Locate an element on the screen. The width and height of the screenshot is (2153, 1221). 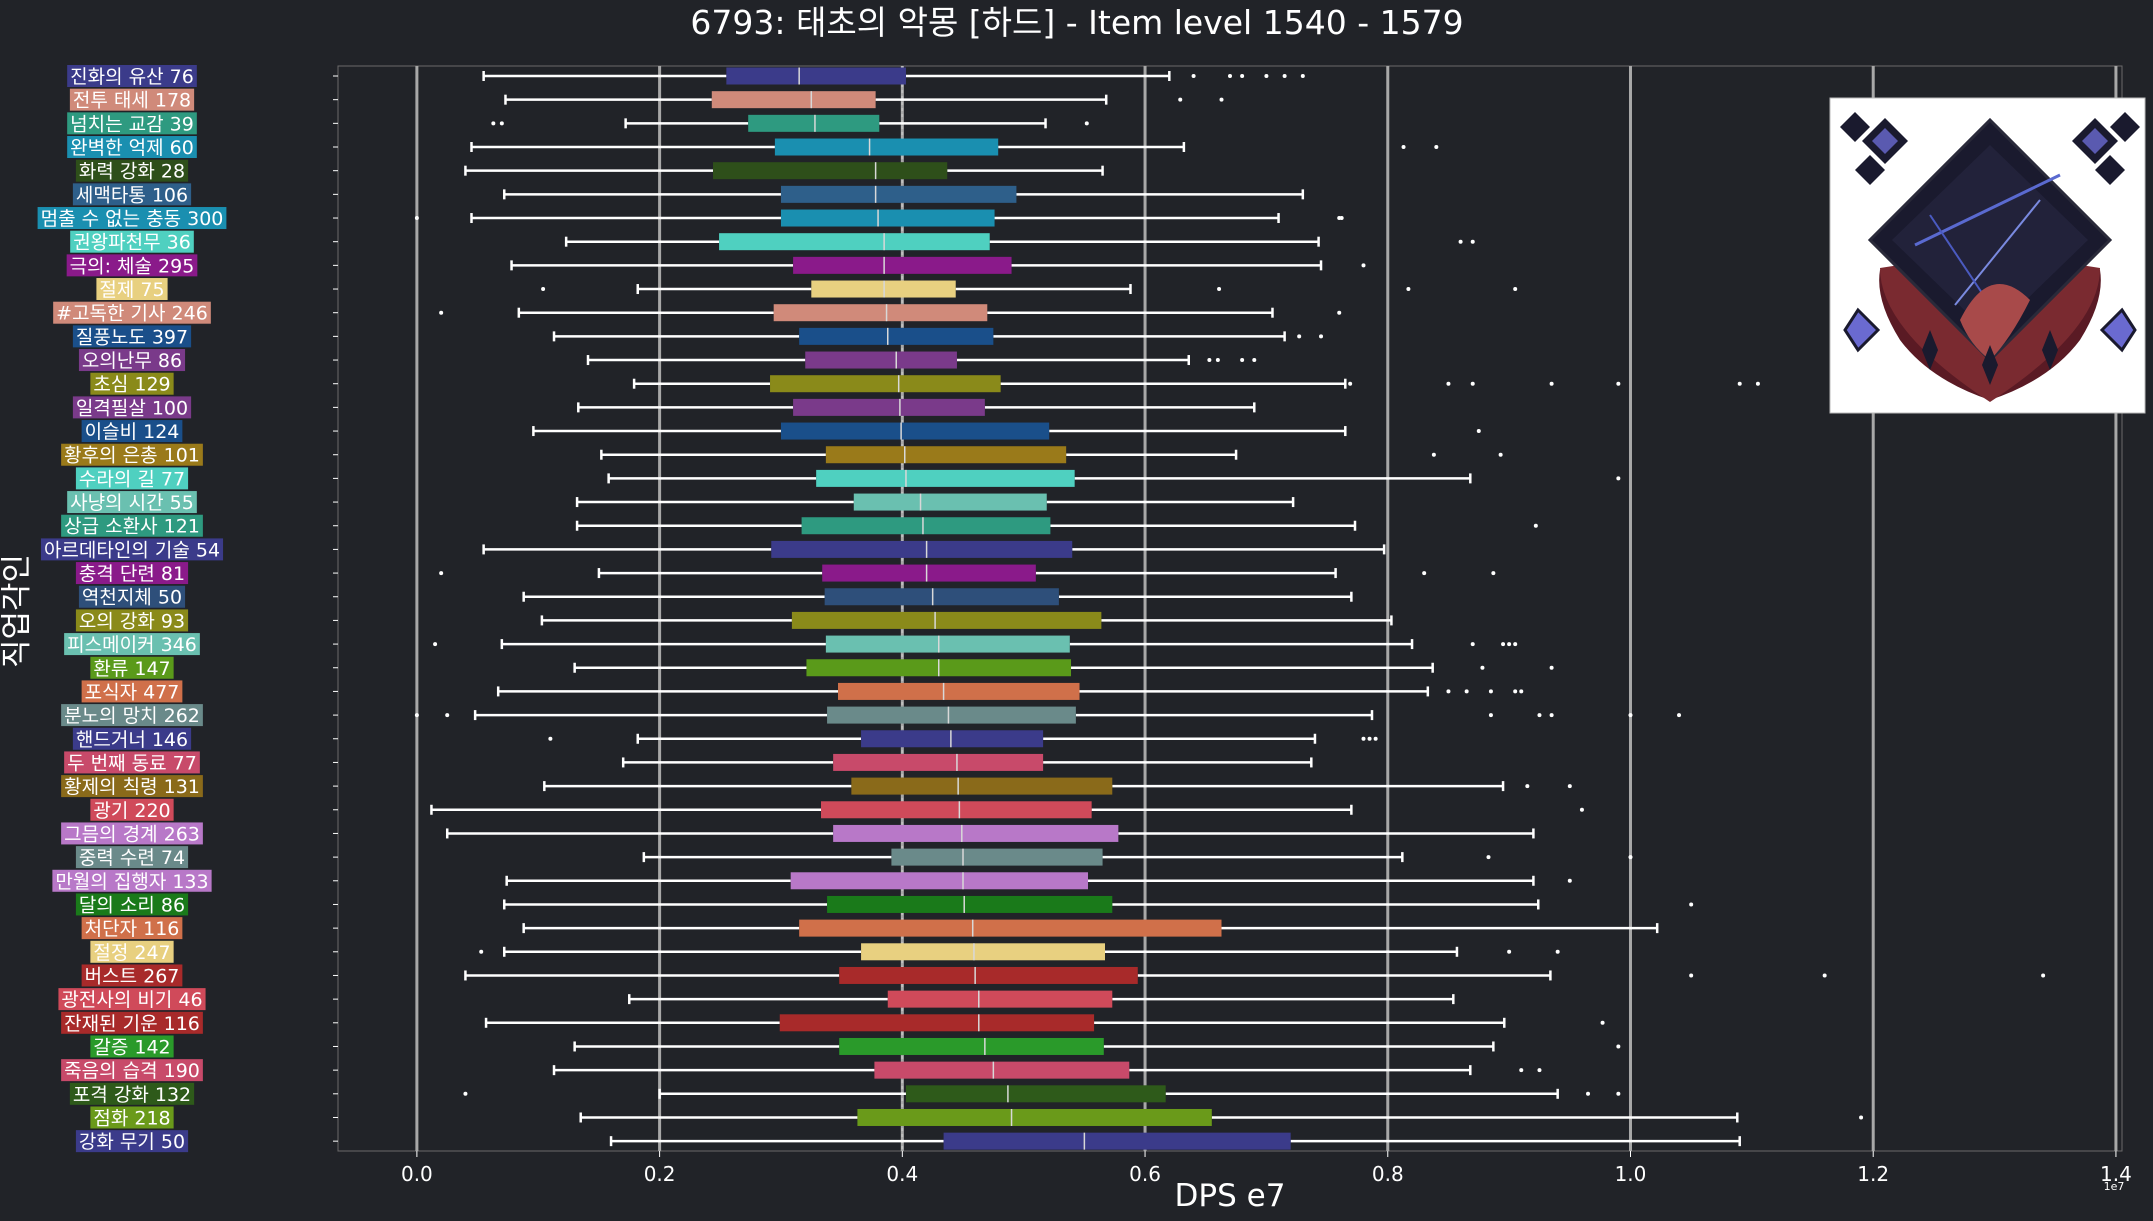
category-label-37: 절정 247 is located at coordinates (132, 952).